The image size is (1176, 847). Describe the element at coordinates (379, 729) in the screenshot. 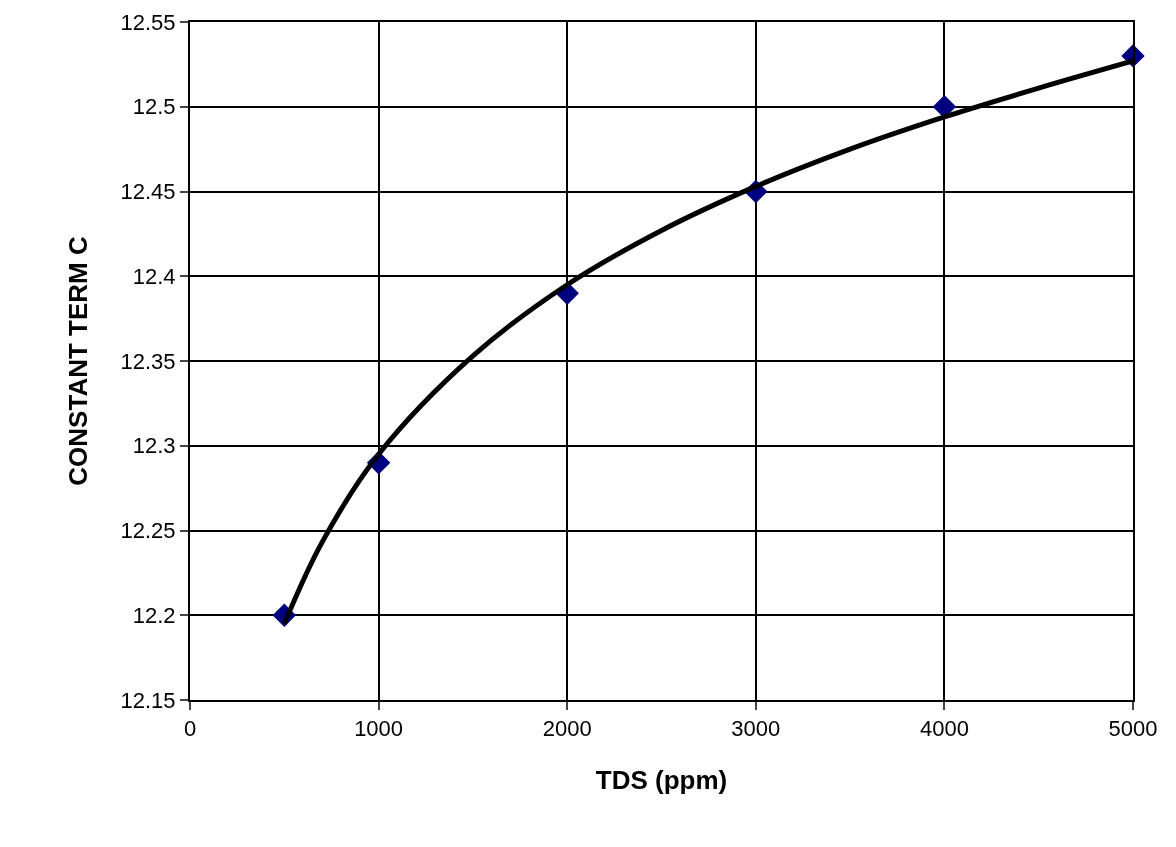

I see `x-tick-label: 1000` at that location.